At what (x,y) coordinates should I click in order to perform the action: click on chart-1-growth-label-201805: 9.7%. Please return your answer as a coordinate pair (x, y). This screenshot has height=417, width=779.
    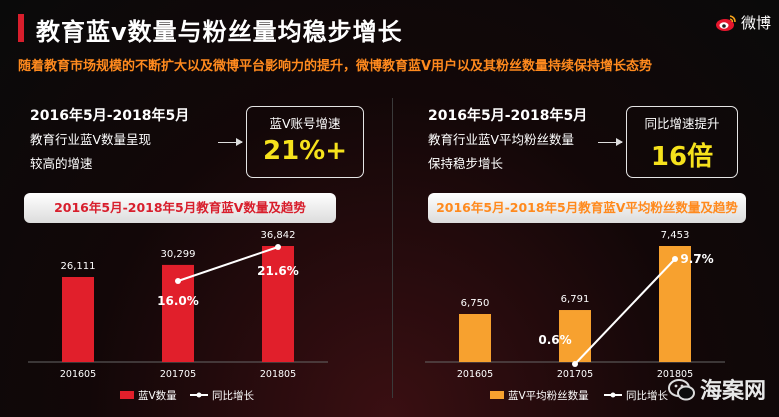
    Looking at the image, I should click on (696, 259).